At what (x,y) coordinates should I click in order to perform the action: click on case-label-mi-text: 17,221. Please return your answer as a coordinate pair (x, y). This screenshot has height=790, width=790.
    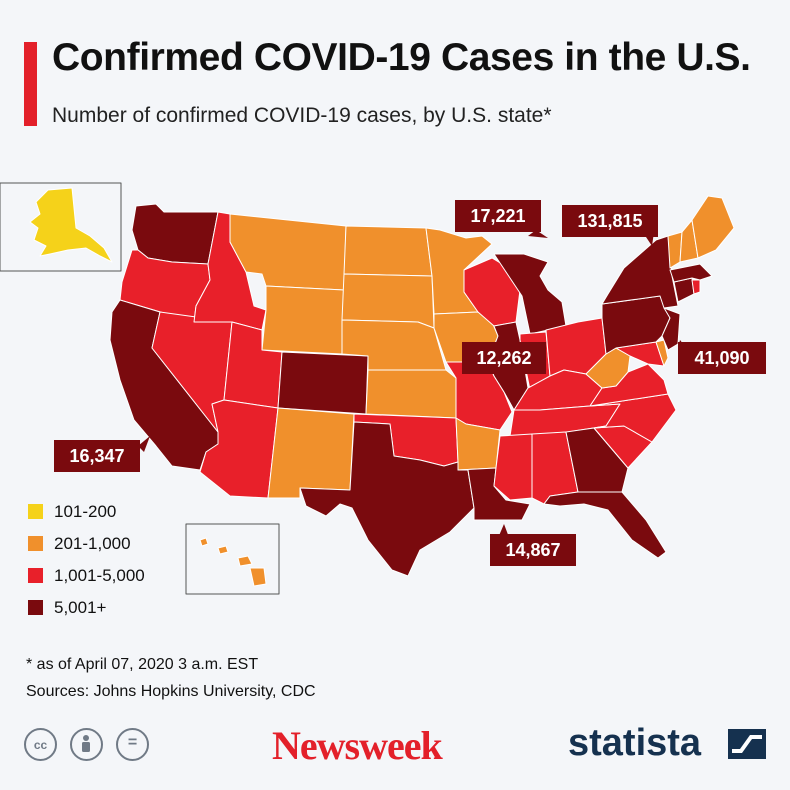
    Looking at the image, I should click on (497, 216).